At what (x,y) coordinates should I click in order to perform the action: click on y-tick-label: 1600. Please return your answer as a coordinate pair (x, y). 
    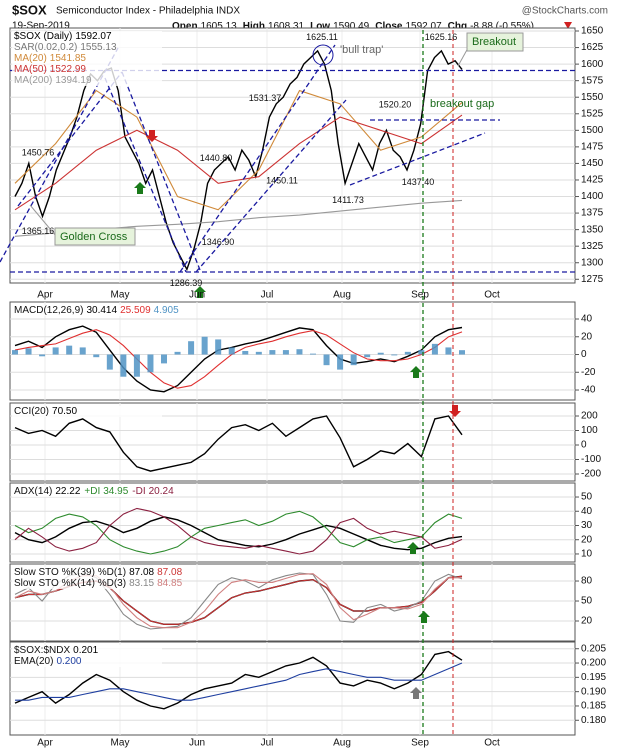
    Looking at the image, I should click on (592, 64).